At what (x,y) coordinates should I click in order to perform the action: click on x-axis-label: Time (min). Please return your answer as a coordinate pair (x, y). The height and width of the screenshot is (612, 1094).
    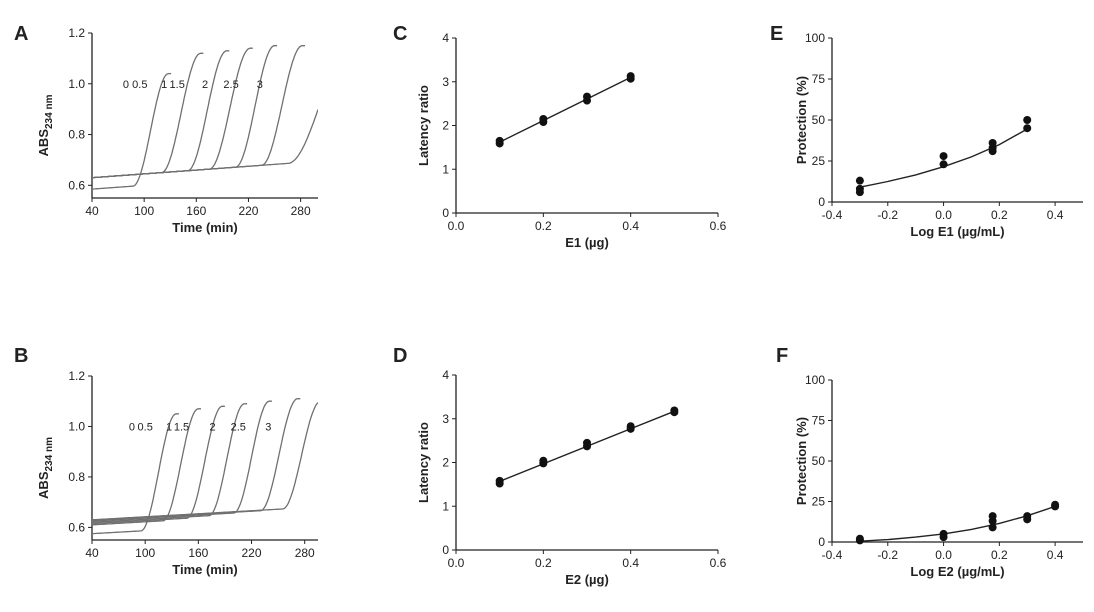
    Looking at the image, I should click on (205, 569).